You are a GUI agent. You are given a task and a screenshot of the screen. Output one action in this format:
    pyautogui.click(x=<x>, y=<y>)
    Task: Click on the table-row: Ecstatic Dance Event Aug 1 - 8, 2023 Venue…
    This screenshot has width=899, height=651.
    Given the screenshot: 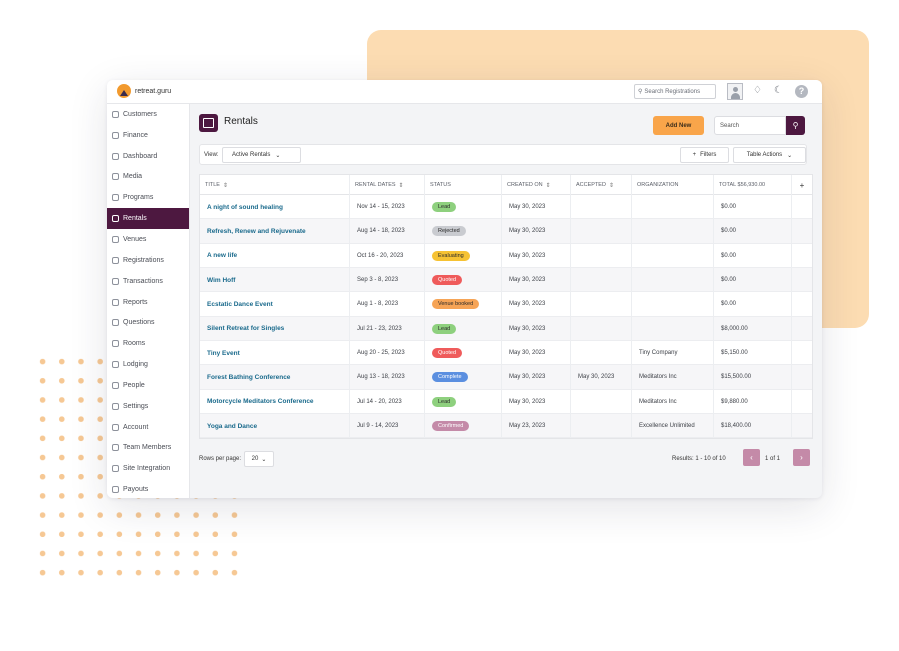 What is the action you would take?
    pyautogui.click(x=506, y=304)
    